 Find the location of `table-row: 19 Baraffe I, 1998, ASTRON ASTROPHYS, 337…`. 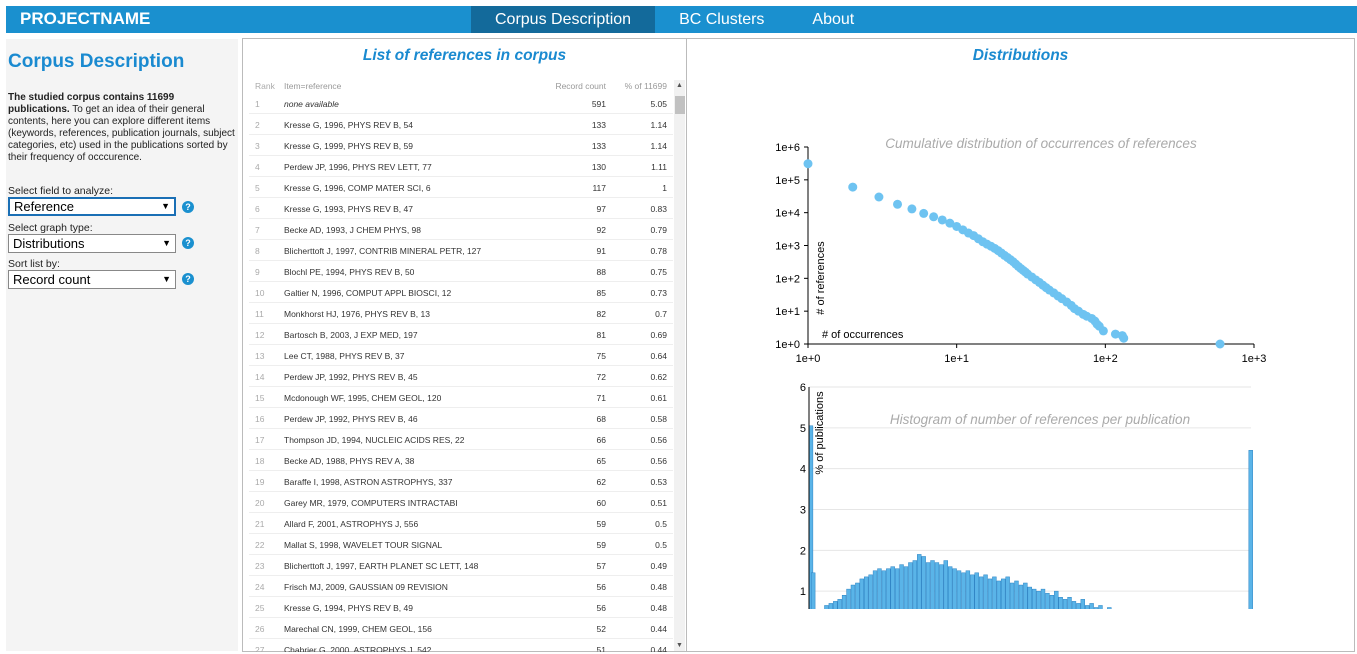

table-row: 19 Baraffe I, 1998, ASTRON ASTROPHYS, 337… is located at coordinates (461, 481).